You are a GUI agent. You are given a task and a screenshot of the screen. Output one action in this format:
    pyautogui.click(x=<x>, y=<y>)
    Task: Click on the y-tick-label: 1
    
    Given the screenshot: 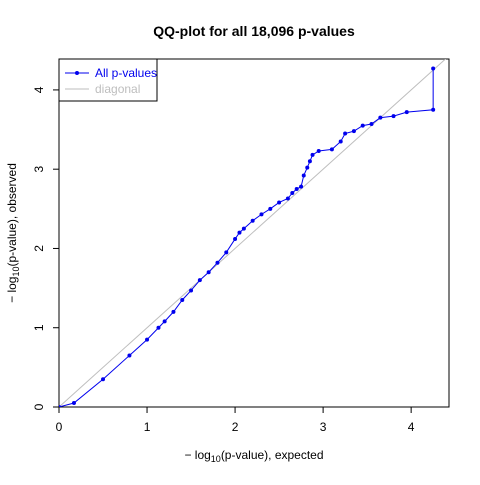 What is the action you would take?
    pyautogui.click(x=39, y=327)
    